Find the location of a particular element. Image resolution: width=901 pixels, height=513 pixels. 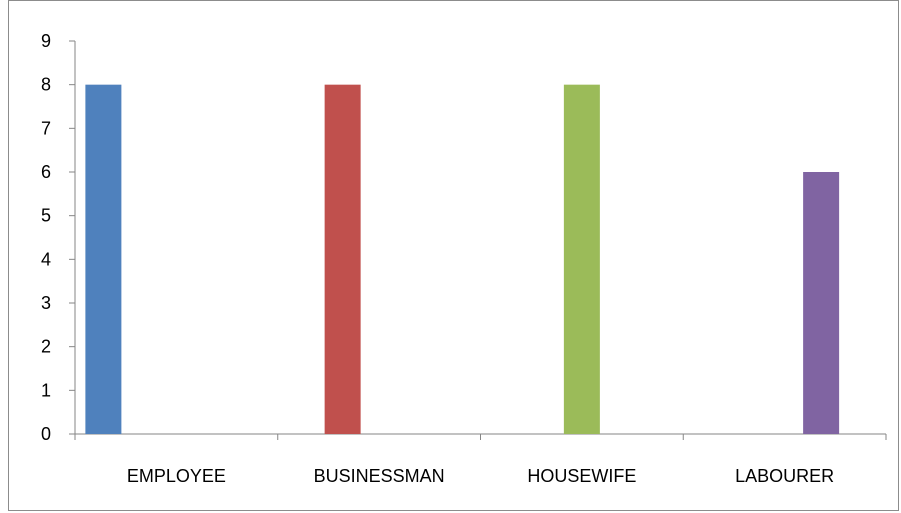

y-tick-label: 6 is located at coordinates (46, 172).